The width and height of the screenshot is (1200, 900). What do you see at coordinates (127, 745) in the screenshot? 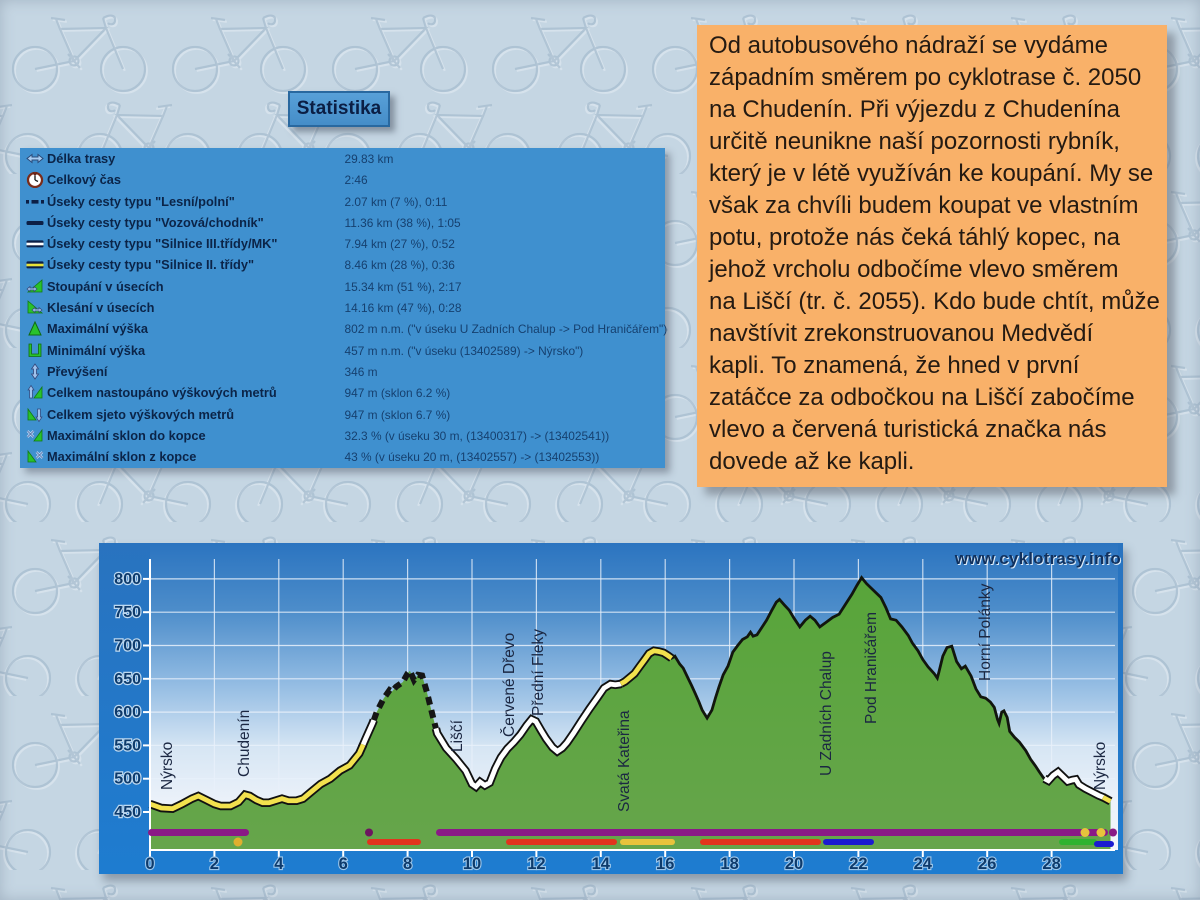
I see `svg-text: 550` at bounding box center [127, 745].